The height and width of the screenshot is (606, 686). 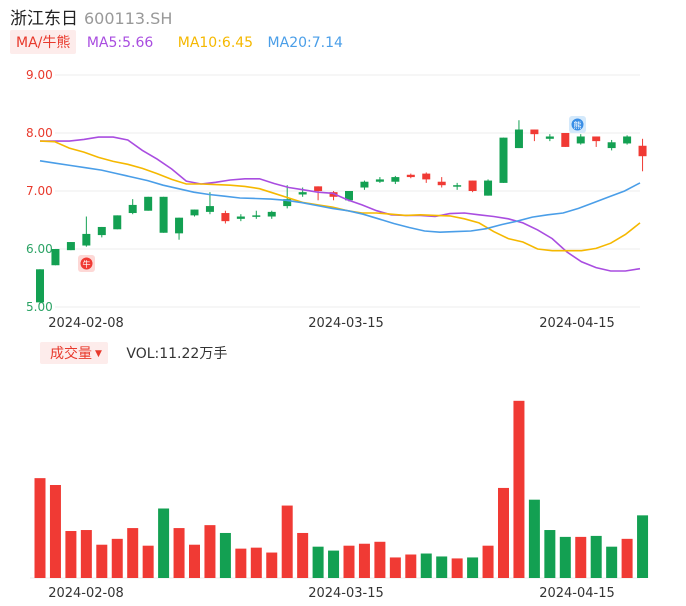 I want to click on price-tick-label: 9.00, so click(x=39, y=75).